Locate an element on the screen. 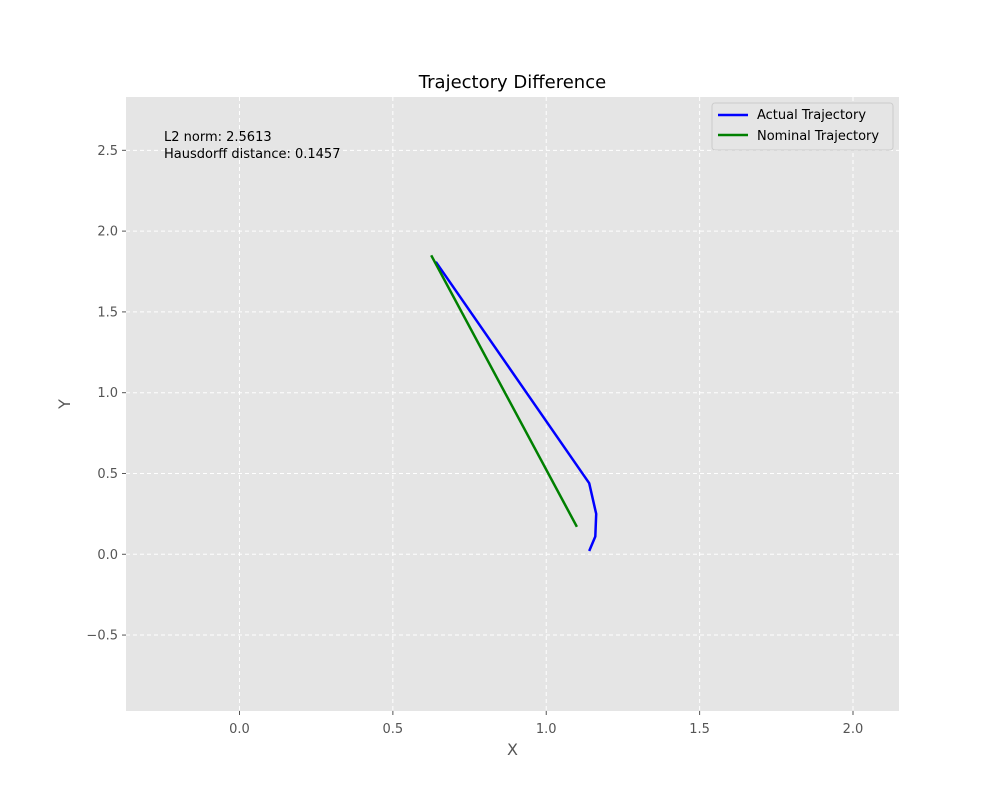  series-lines is located at coordinates (514, 403).